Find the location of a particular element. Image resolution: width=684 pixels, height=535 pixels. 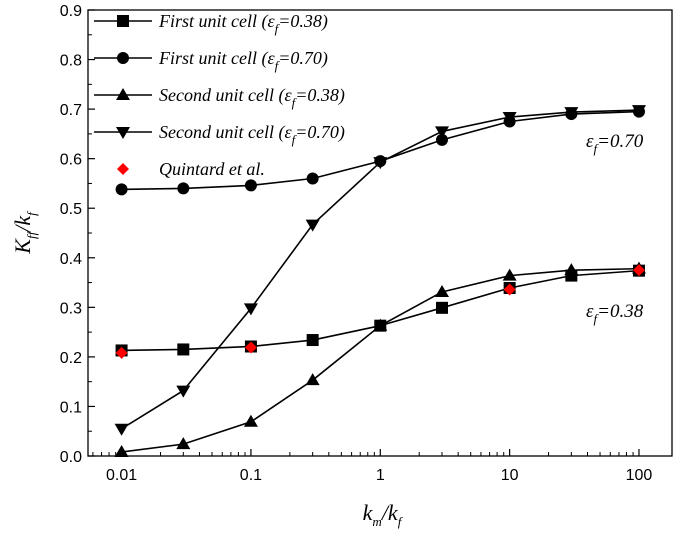

y-tick-label: 0.8 is located at coordinates (71, 61).